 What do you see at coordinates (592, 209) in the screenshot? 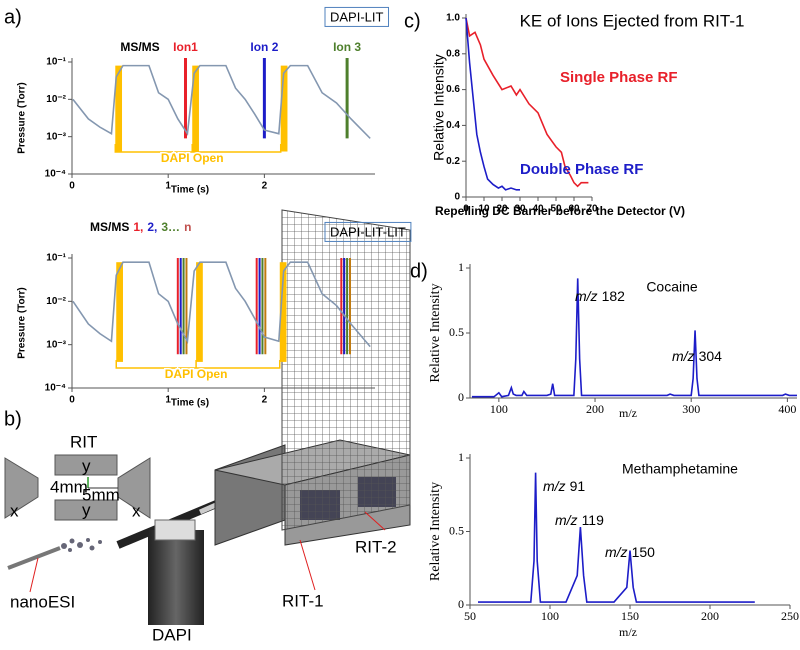
I see `x-tick-label: 70` at bounding box center [592, 209].